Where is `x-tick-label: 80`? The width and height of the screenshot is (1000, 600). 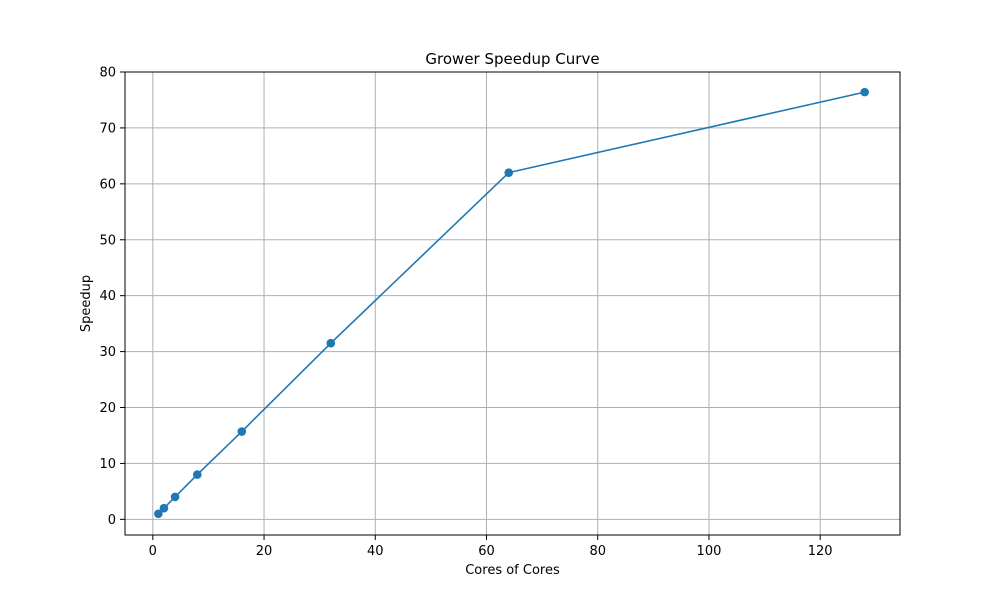 x-tick-label: 80 is located at coordinates (597, 551).